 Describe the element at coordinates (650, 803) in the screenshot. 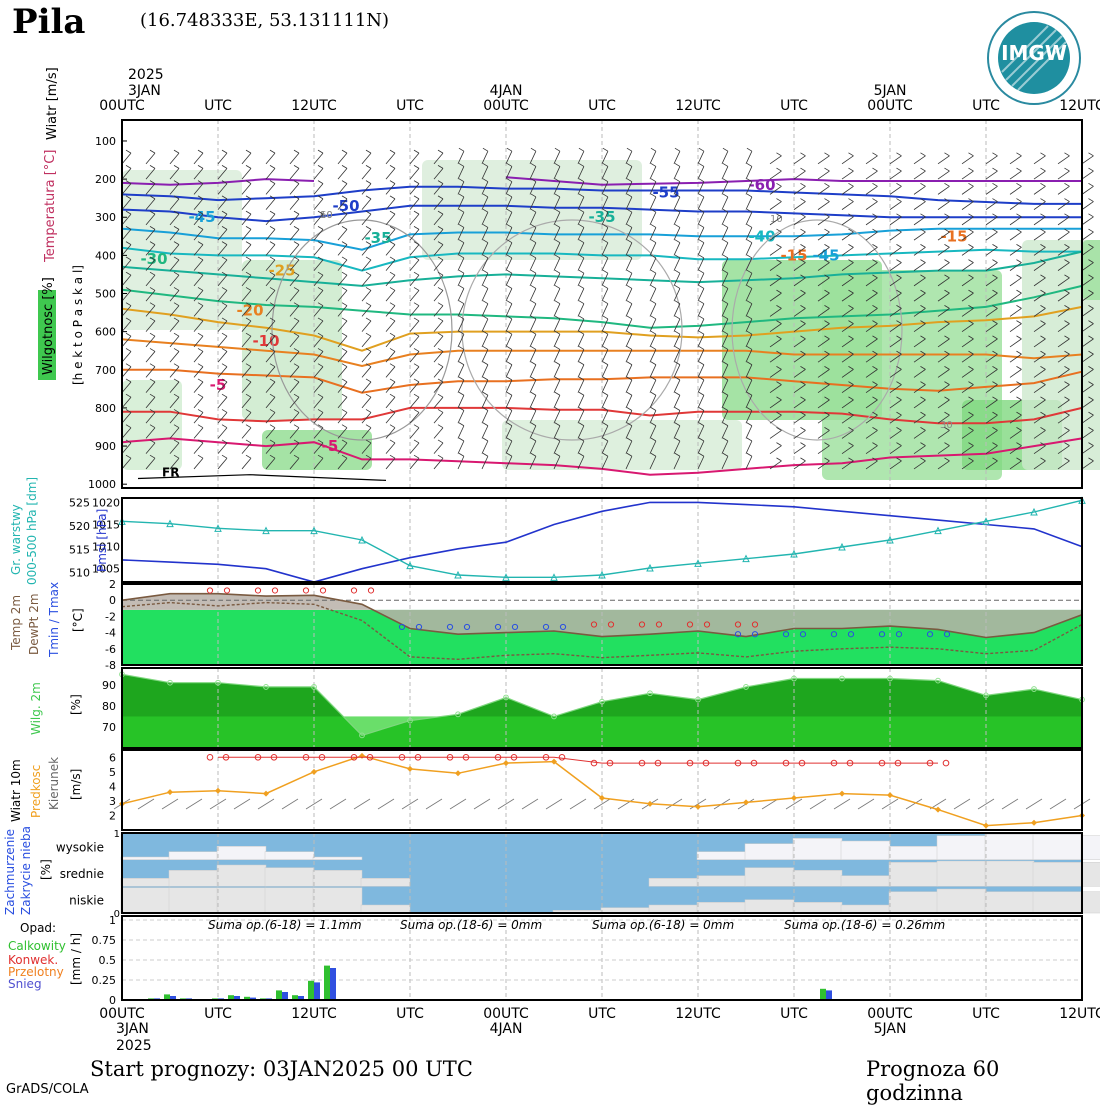

I see `wind-speed-marker` at that location.